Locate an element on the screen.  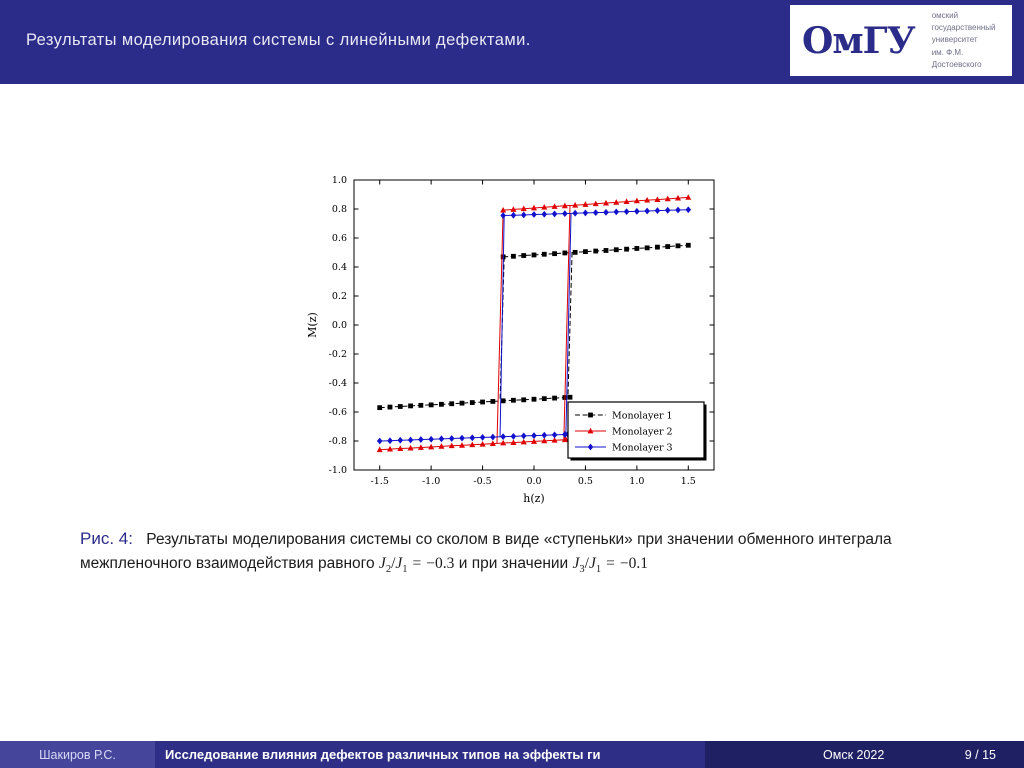
svg-text: Monolayer 3 is located at coordinates (642, 447).